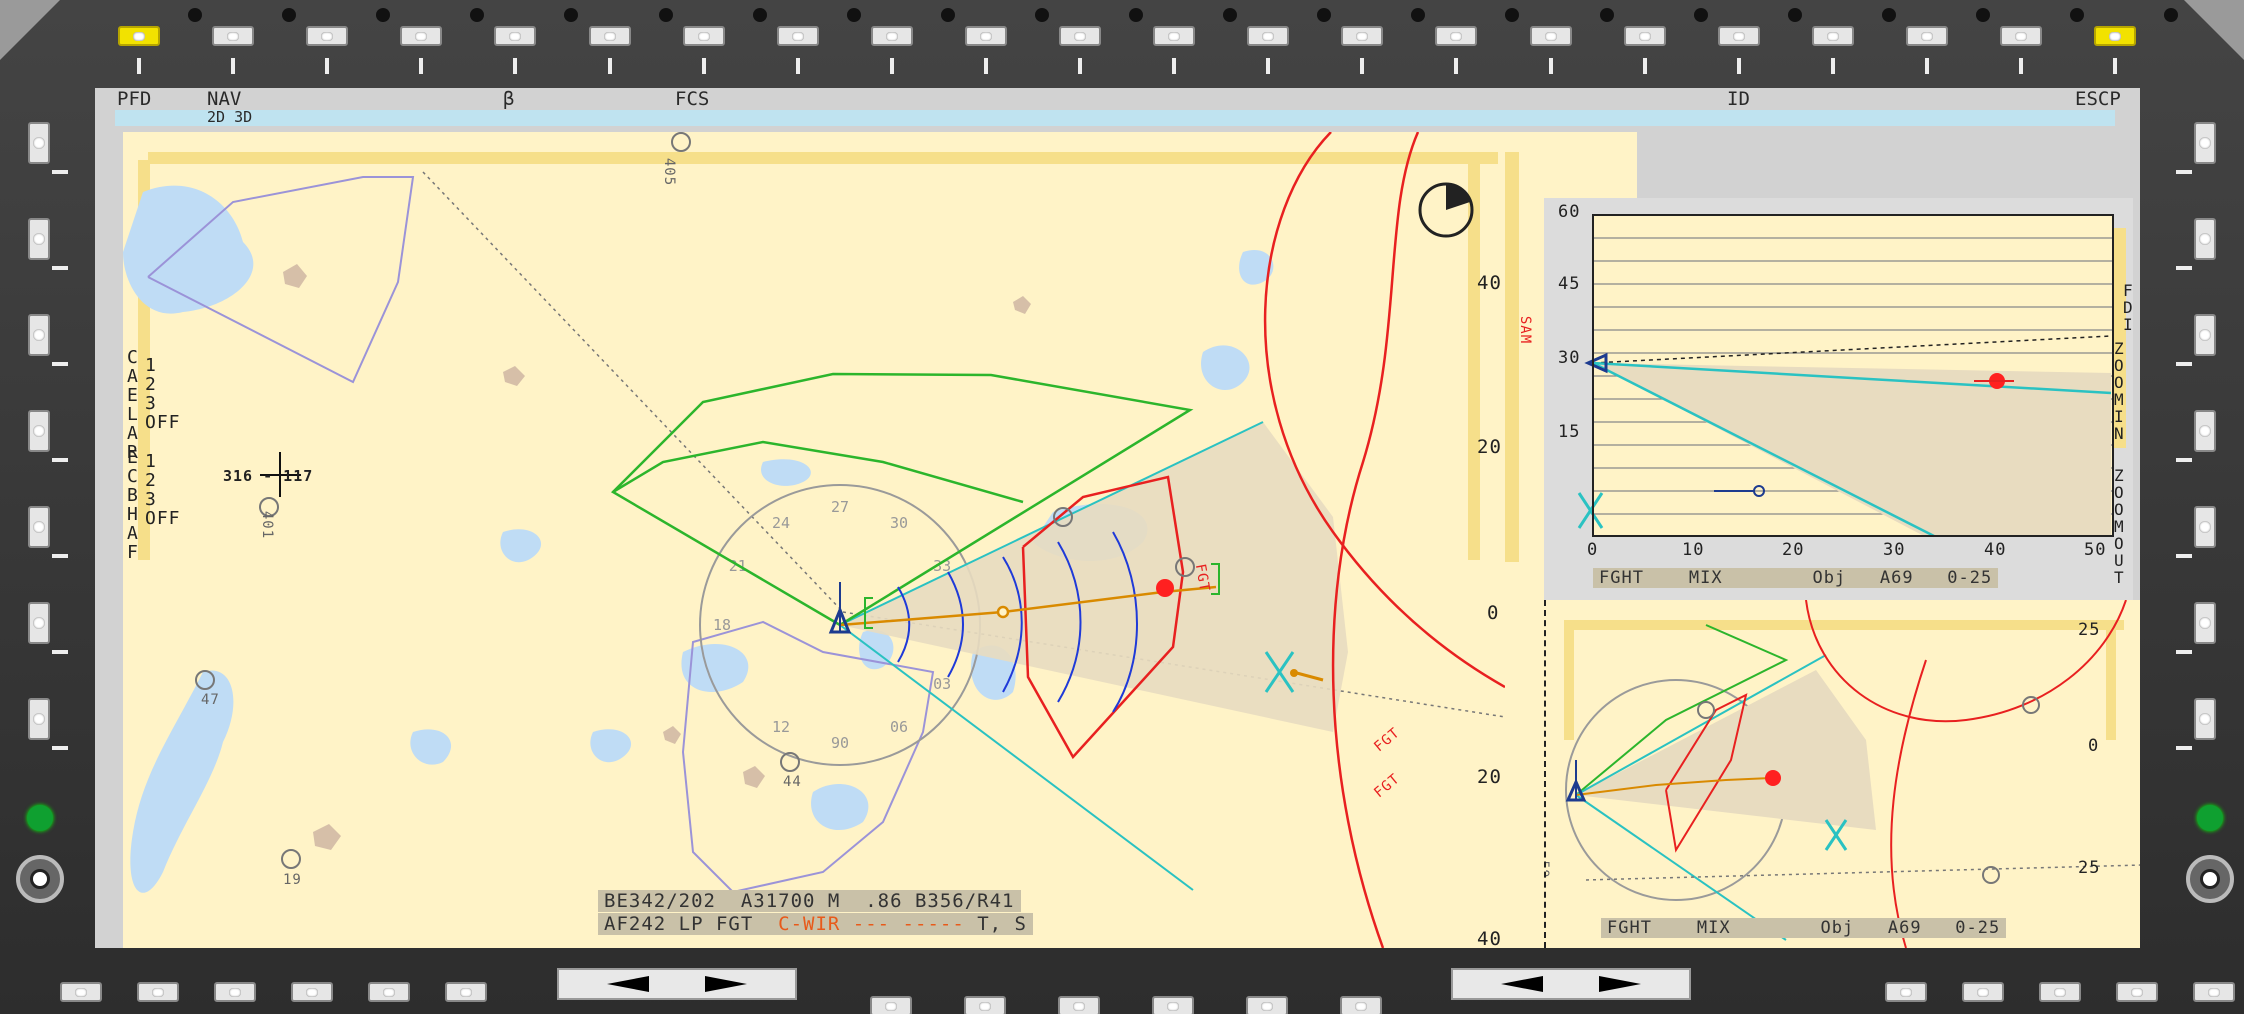  What do you see at coordinates (781, 727) in the screenshot?
I see `compass-label: 12` at bounding box center [781, 727].